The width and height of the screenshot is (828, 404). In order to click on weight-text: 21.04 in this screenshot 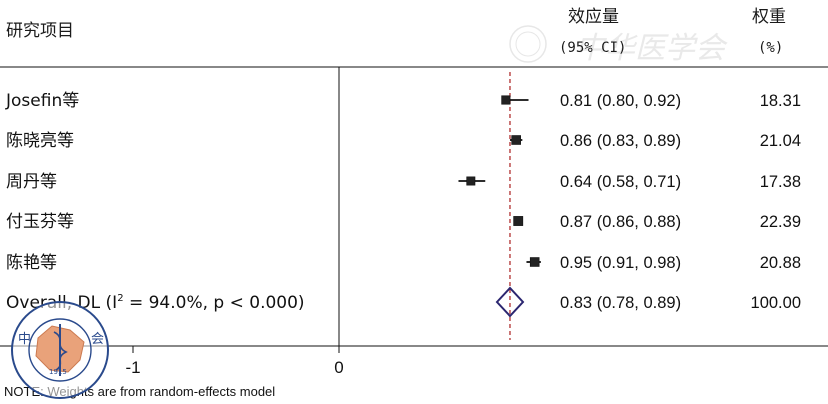, I will do `click(780, 141)`.